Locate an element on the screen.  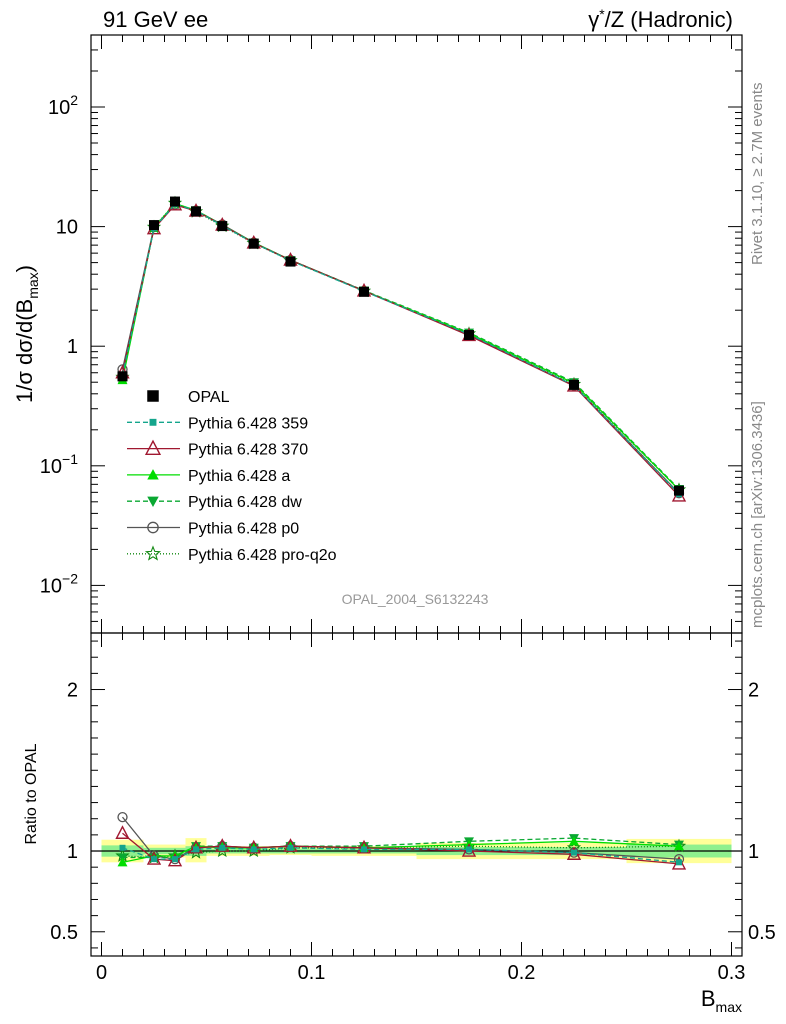
marker-openstar is located at coordinates (153, 553).